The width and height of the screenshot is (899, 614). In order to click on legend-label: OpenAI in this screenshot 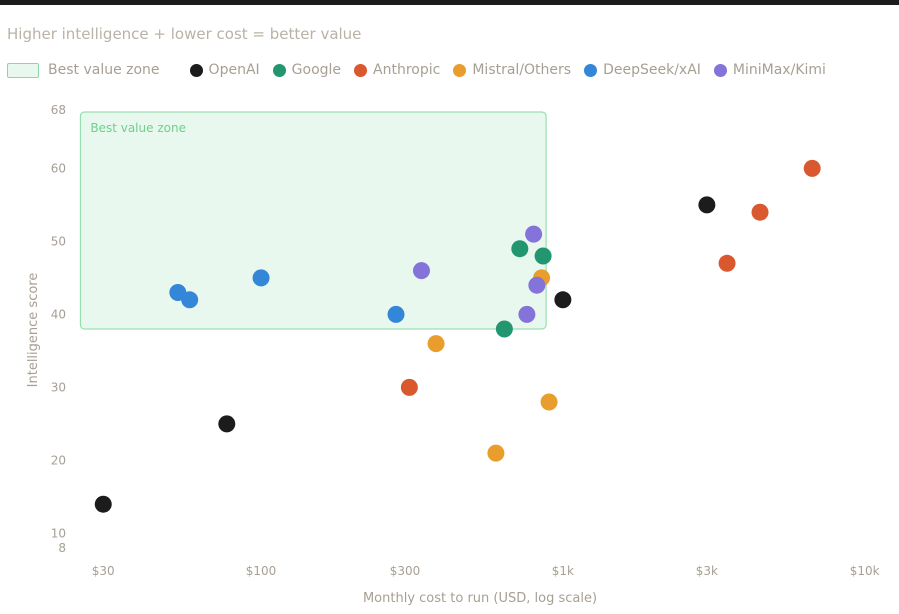, I will do `click(234, 70)`.